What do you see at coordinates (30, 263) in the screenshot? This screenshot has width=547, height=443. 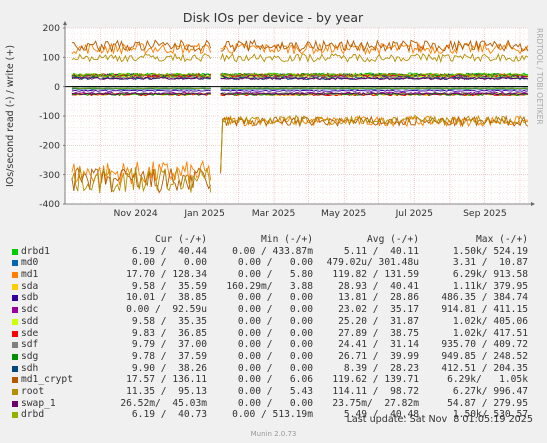 I see `legend-name: md0` at bounding box center [30, 263].